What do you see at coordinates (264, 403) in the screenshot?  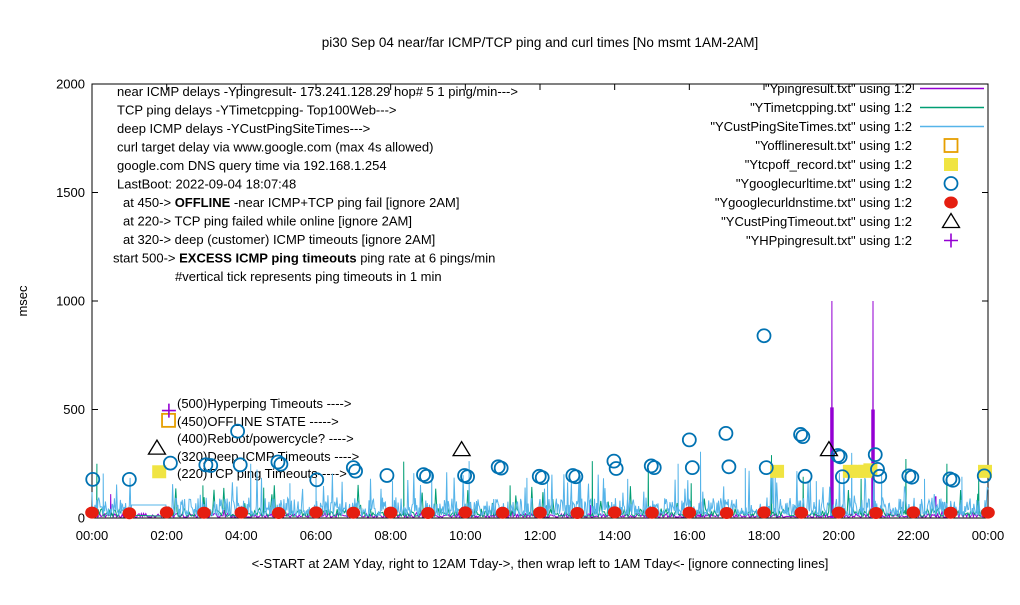 I see `annotation-label: (500)Hyperping Timeouts ---->` at bounding box center [264, 403].